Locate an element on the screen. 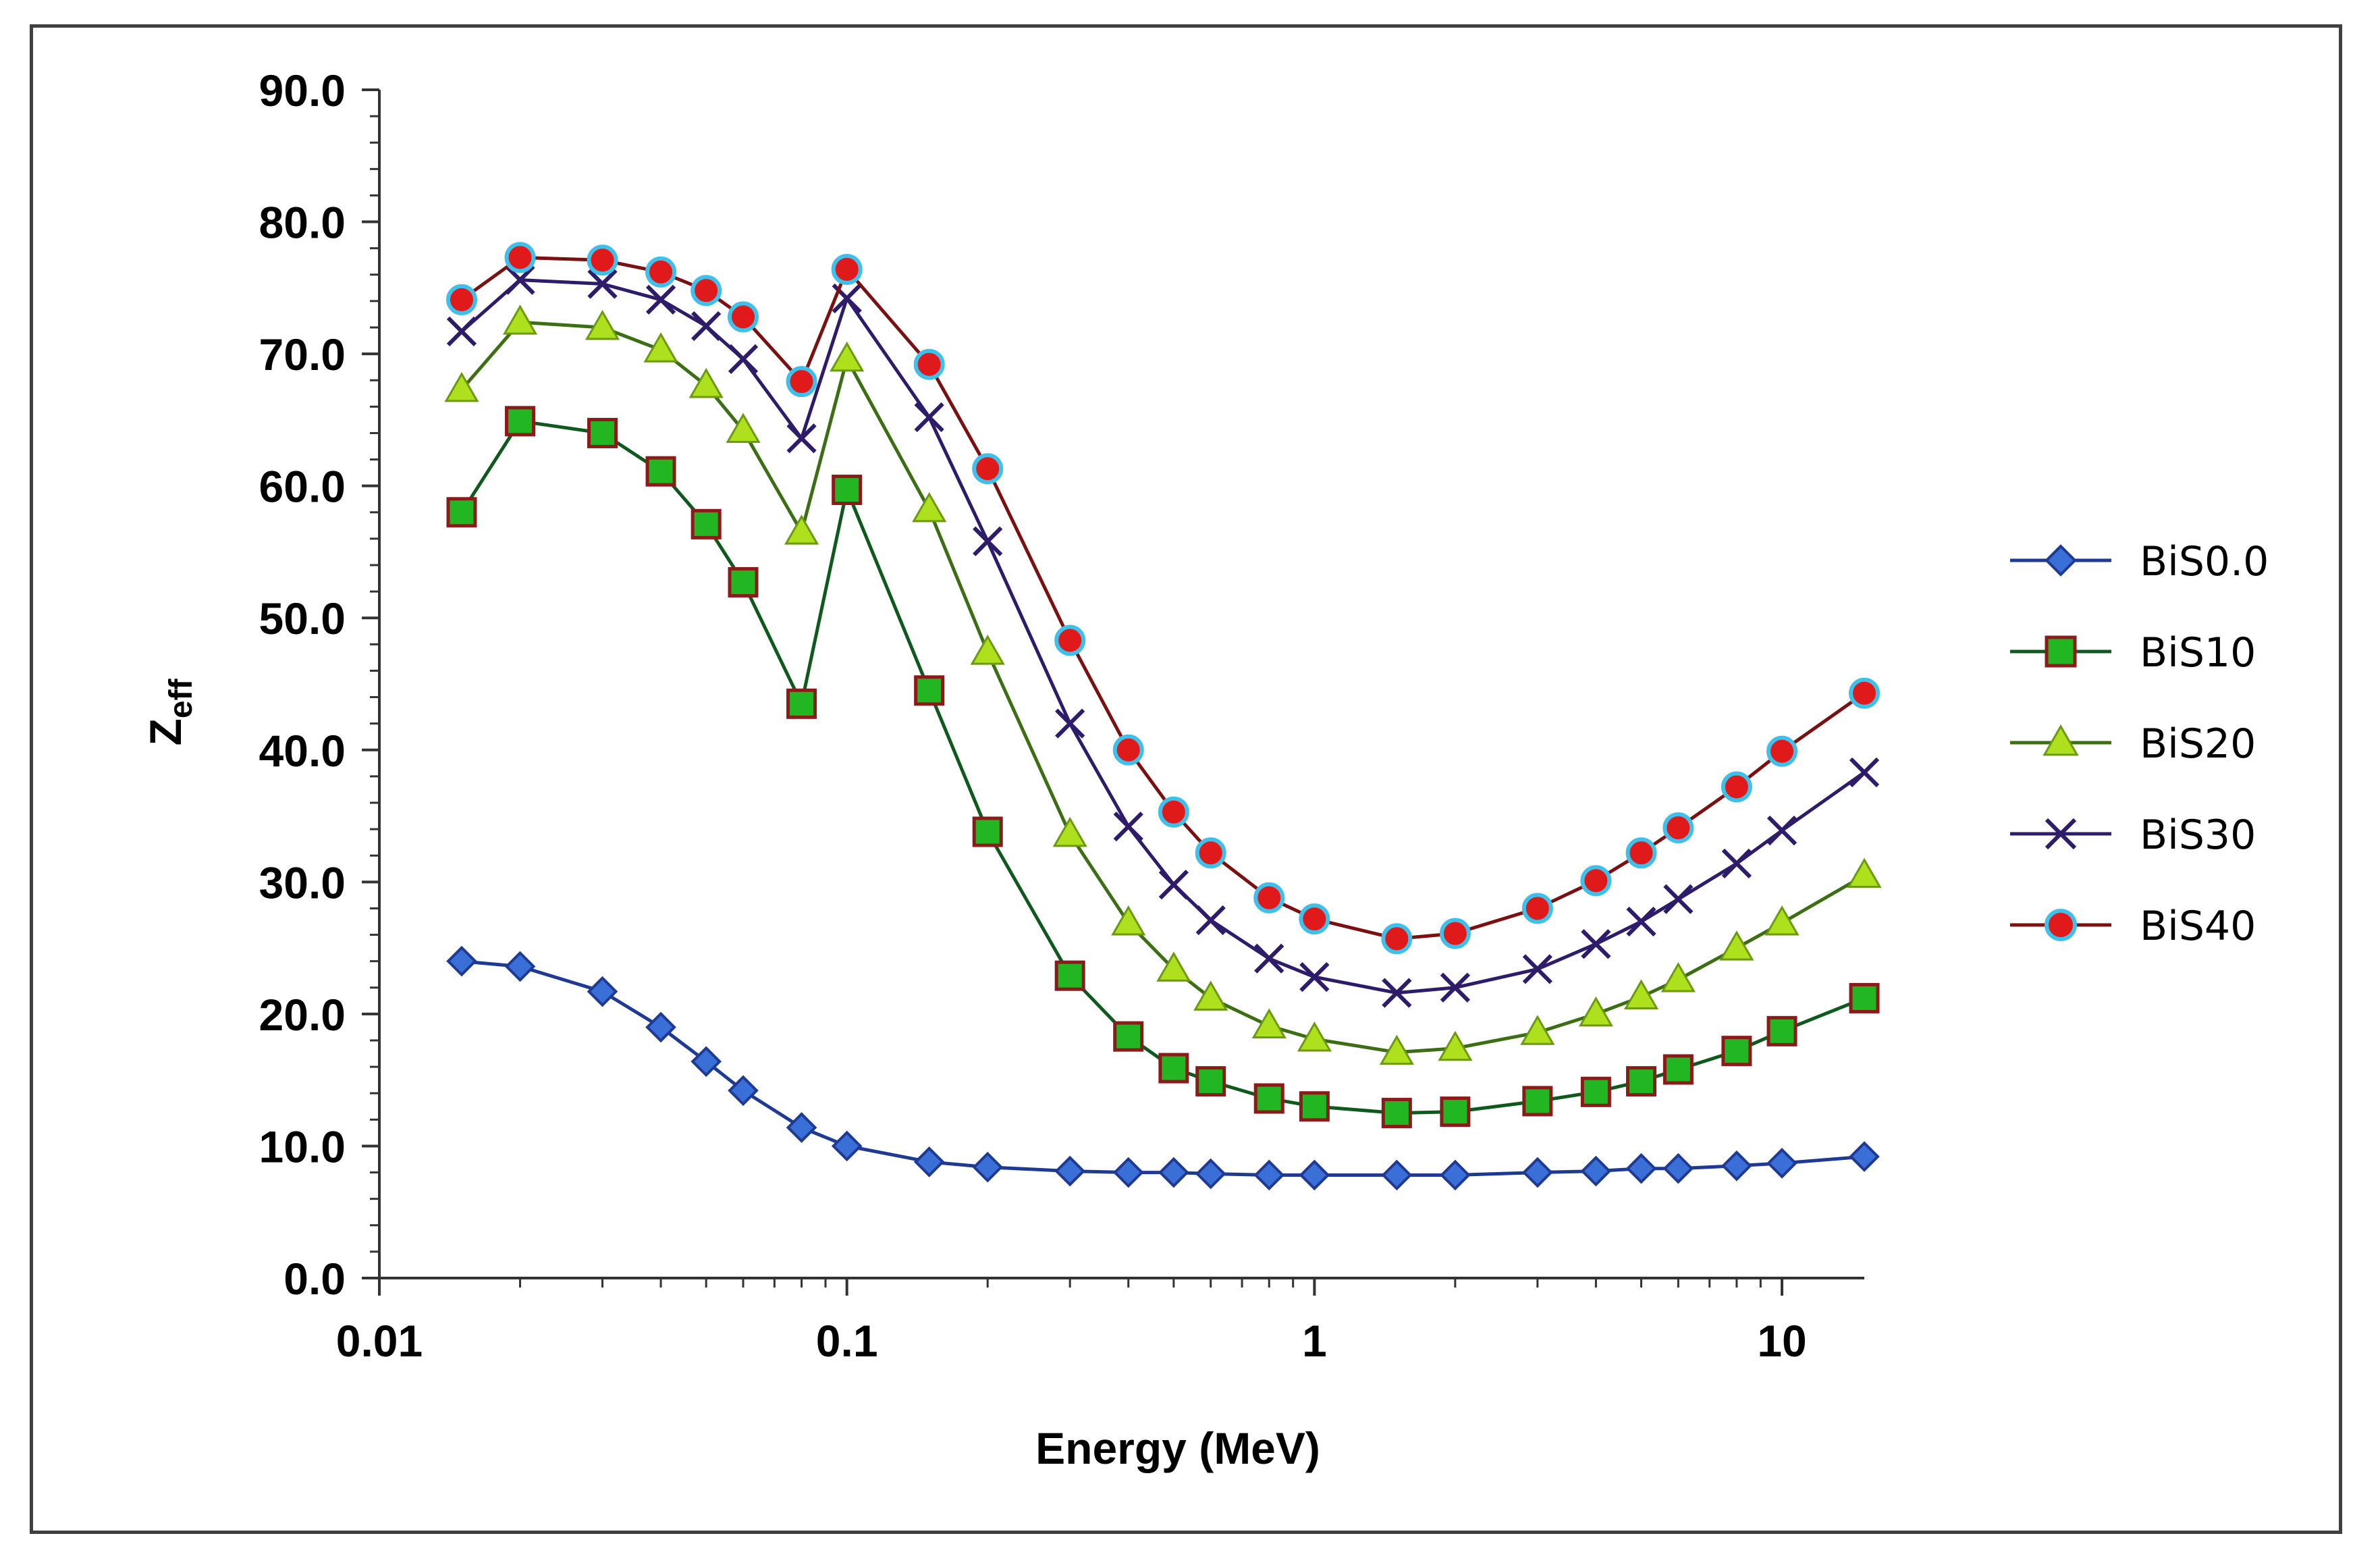  x-tick-label: 1 is located at coordinates (1314, 1341).